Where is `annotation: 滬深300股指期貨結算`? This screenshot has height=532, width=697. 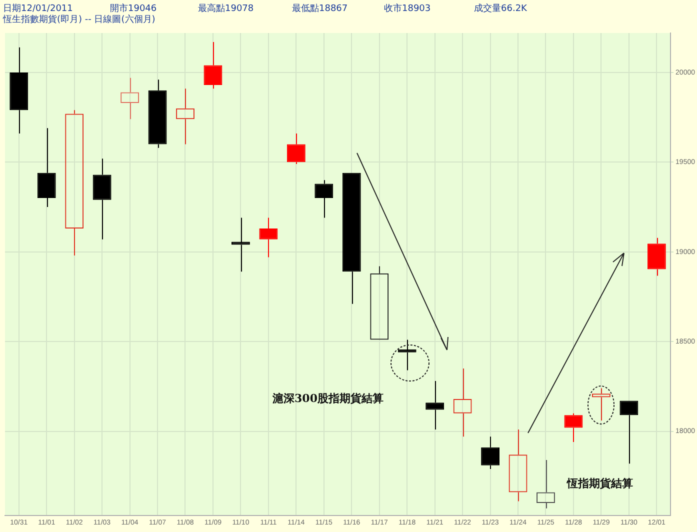
annotation: 滬深300股指期貨結算 is located at coordinates (328, 398).